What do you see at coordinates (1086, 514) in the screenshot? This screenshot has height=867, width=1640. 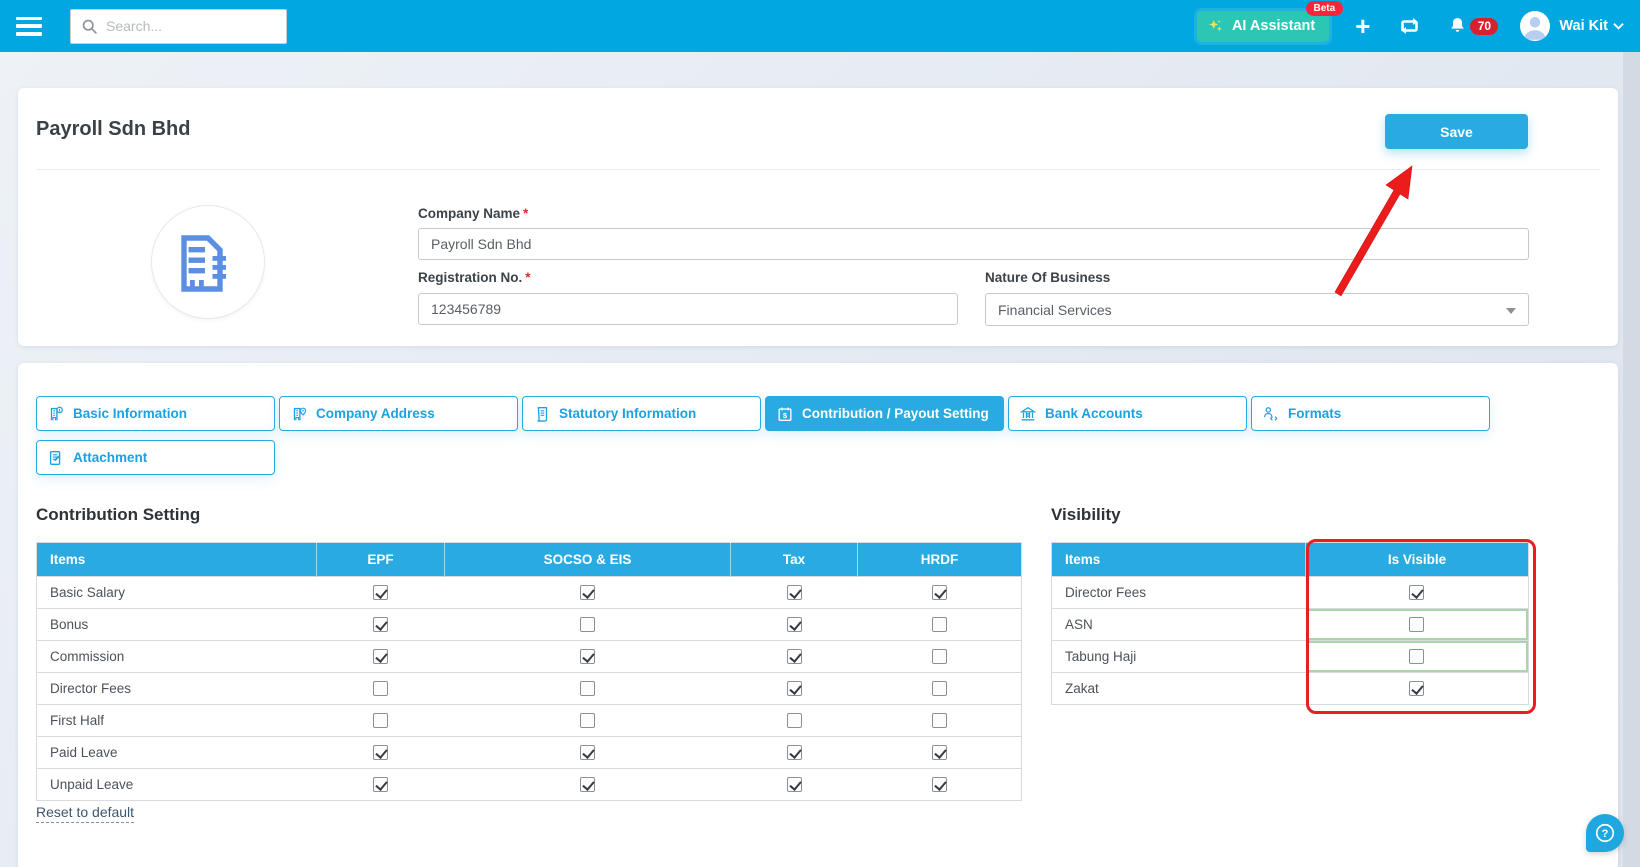 I see `visibility-heading: Visibility` at bounding box center [1086, 514].